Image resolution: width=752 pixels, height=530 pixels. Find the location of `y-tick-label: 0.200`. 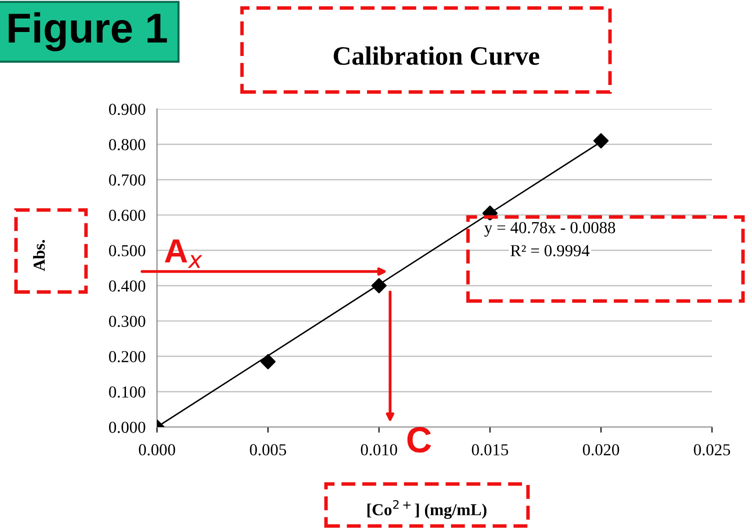

y-tick-label: 0.200 is located at coordinates (127, 356).